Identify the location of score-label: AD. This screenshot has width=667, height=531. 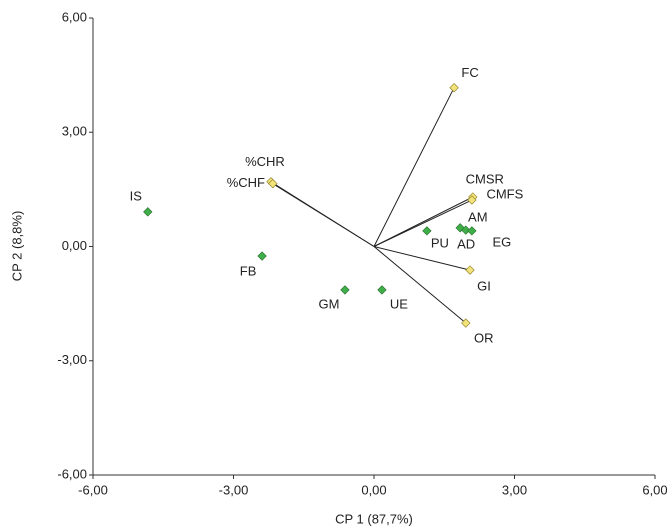
(466, 243).